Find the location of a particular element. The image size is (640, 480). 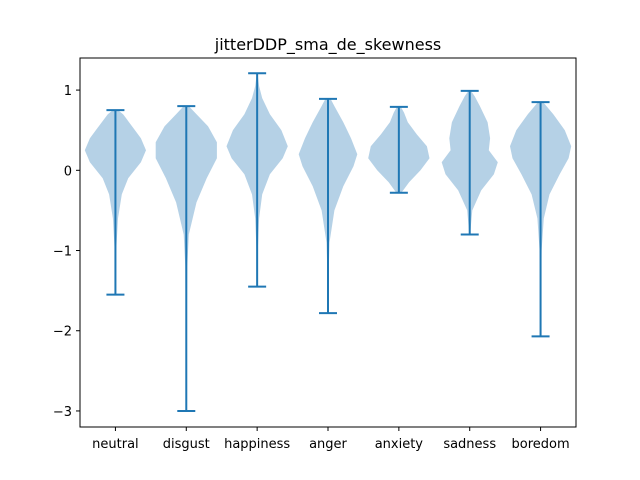

y-tick-label: 1 is located at coordinates (68, 91).